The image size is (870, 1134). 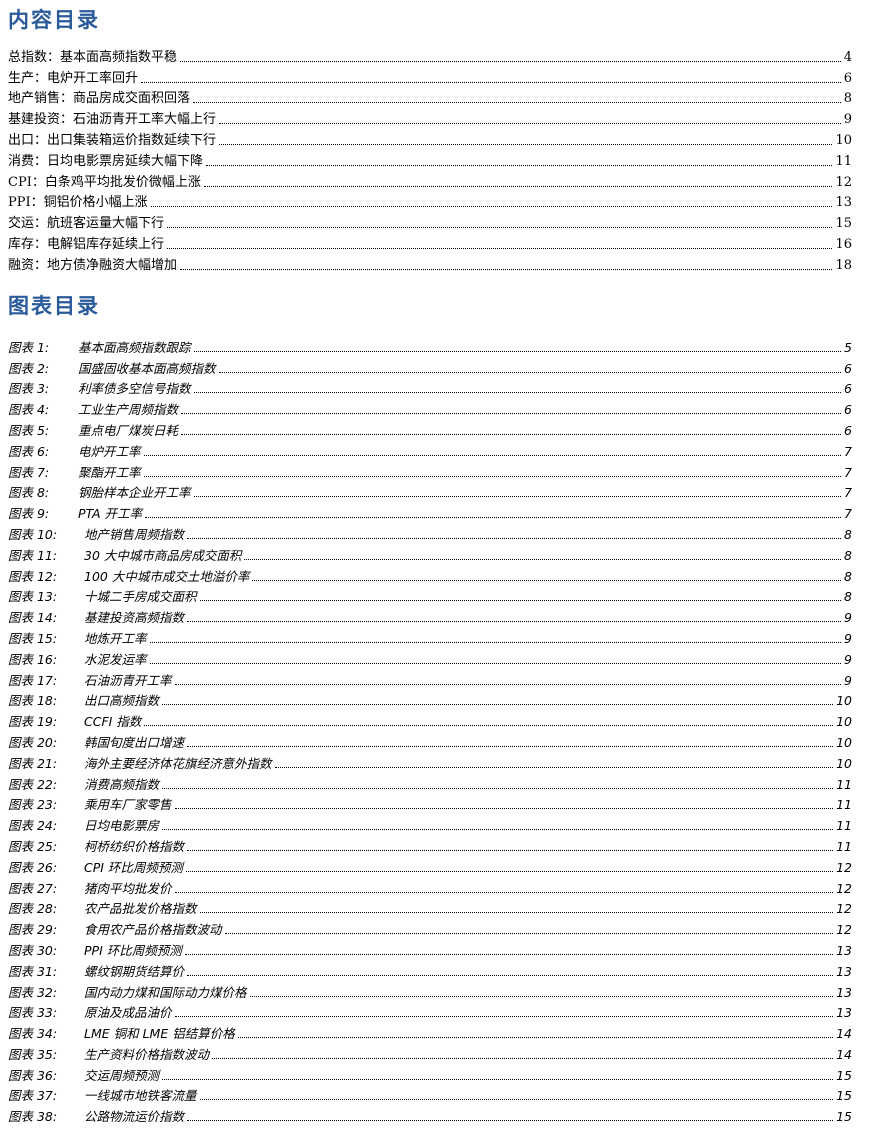 I want to click on figure-label: 图表 36:, so click(x=33, y=1075).